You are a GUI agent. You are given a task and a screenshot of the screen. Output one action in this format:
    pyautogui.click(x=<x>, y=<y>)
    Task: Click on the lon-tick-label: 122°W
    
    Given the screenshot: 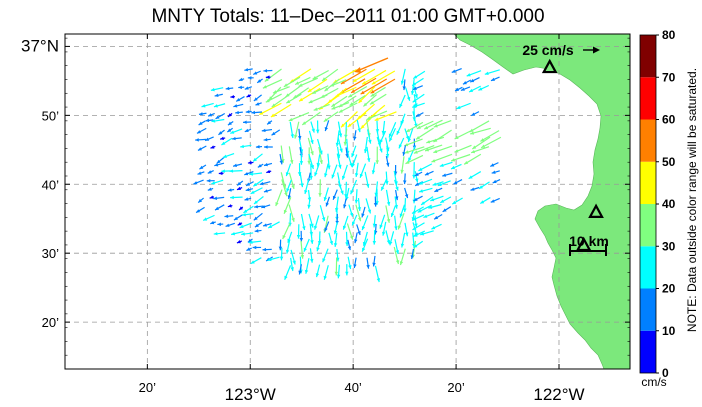 What is the action you would take?
    pyautogui.click(x=558, y=394)
    